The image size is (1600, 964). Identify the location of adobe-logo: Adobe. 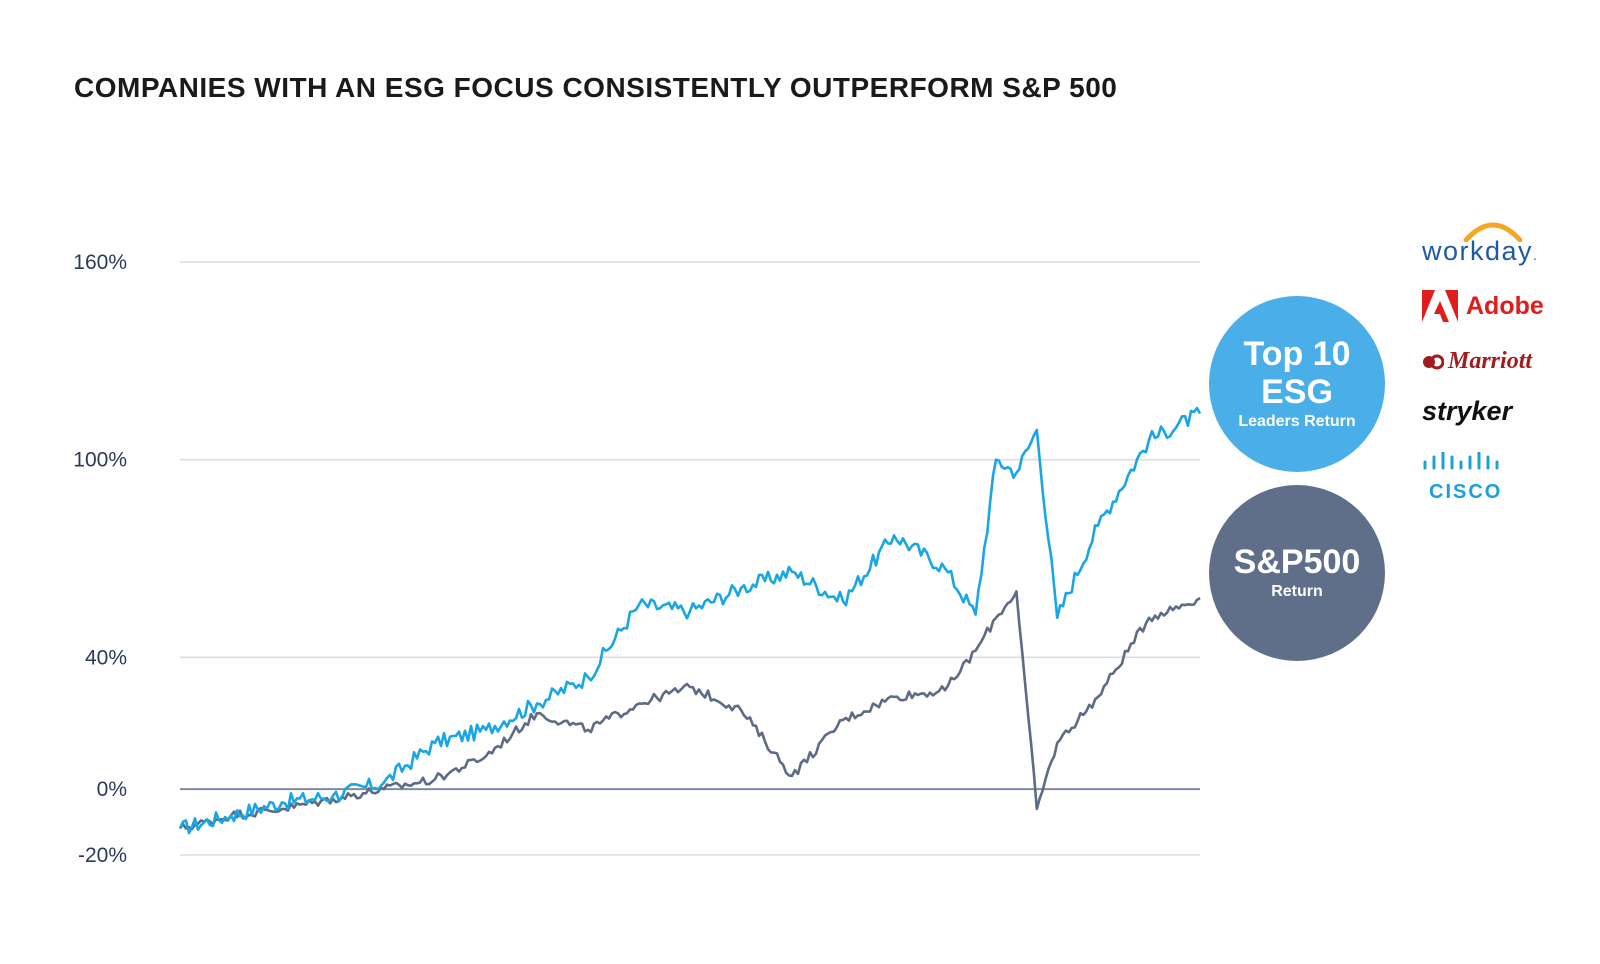
(1483, 306).